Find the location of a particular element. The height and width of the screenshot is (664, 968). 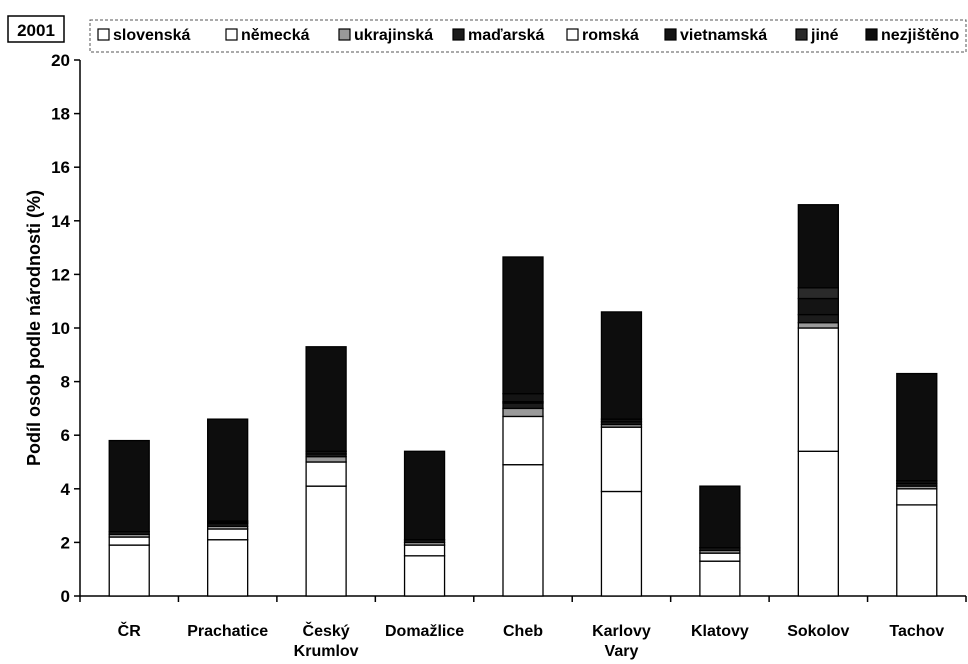

year-label: 2001 is located at coordinates (36, 30).